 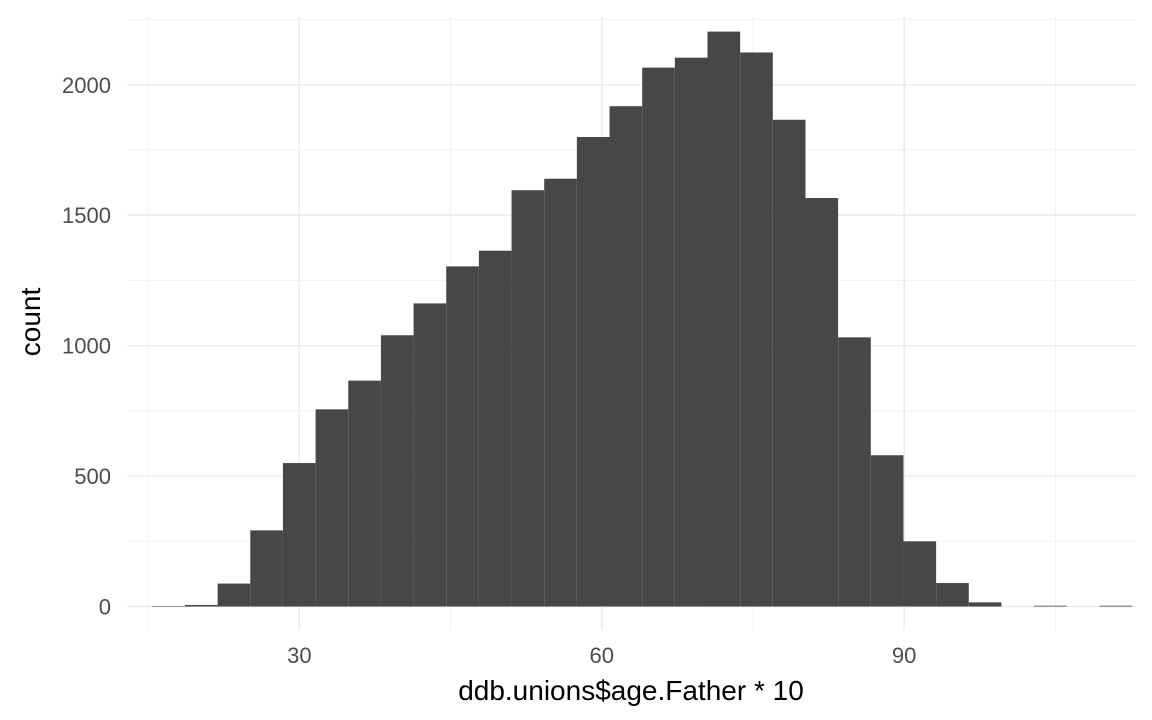 I want to click on x-axis-tick-labels: 30 60 90, so click(x=601, y=655).